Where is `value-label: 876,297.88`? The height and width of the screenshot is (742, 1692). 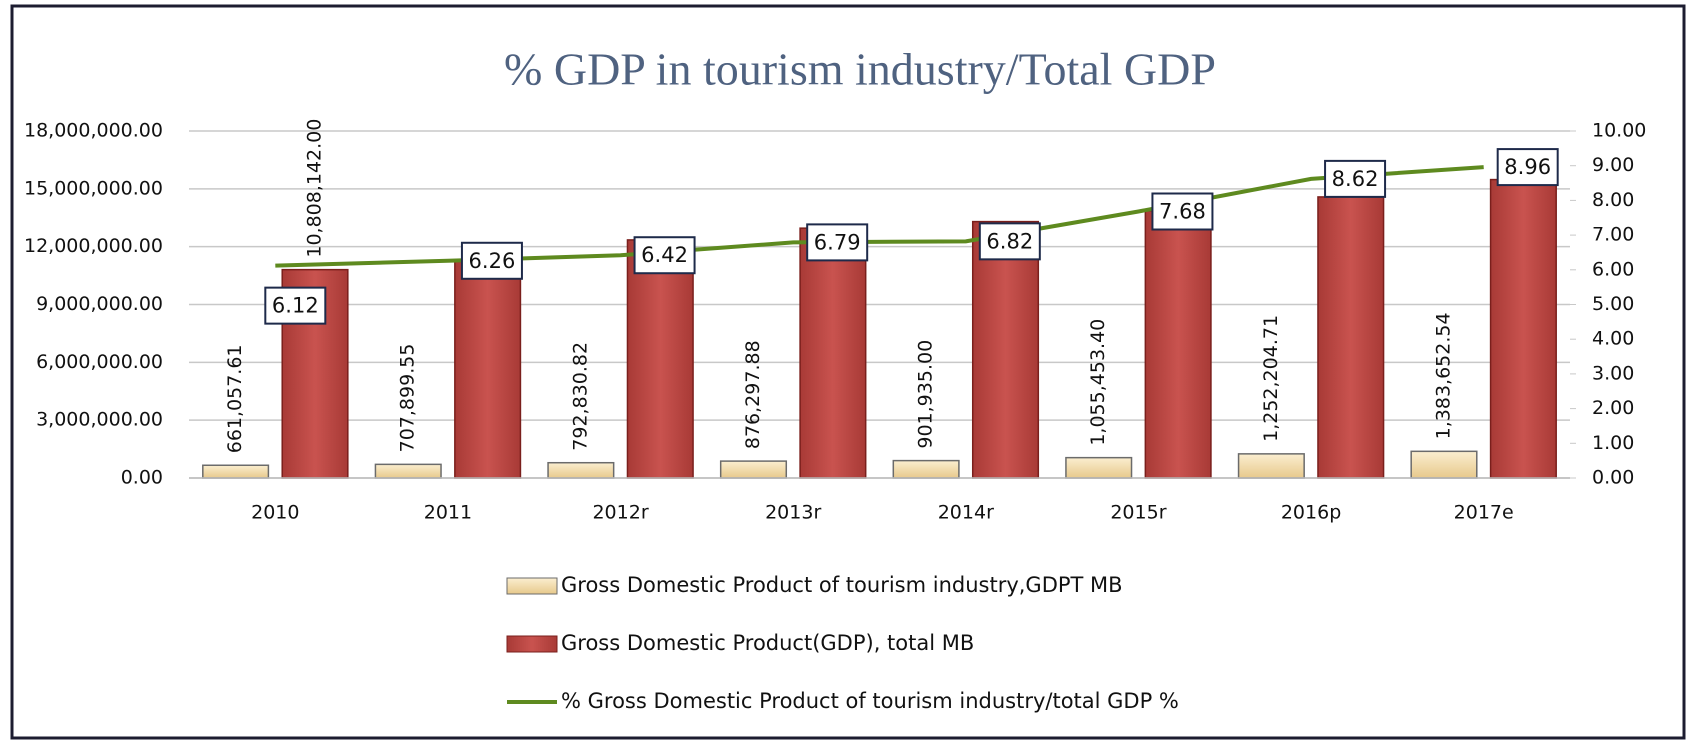
value-label: 876,297.88 is located at coordinates (753, 394).